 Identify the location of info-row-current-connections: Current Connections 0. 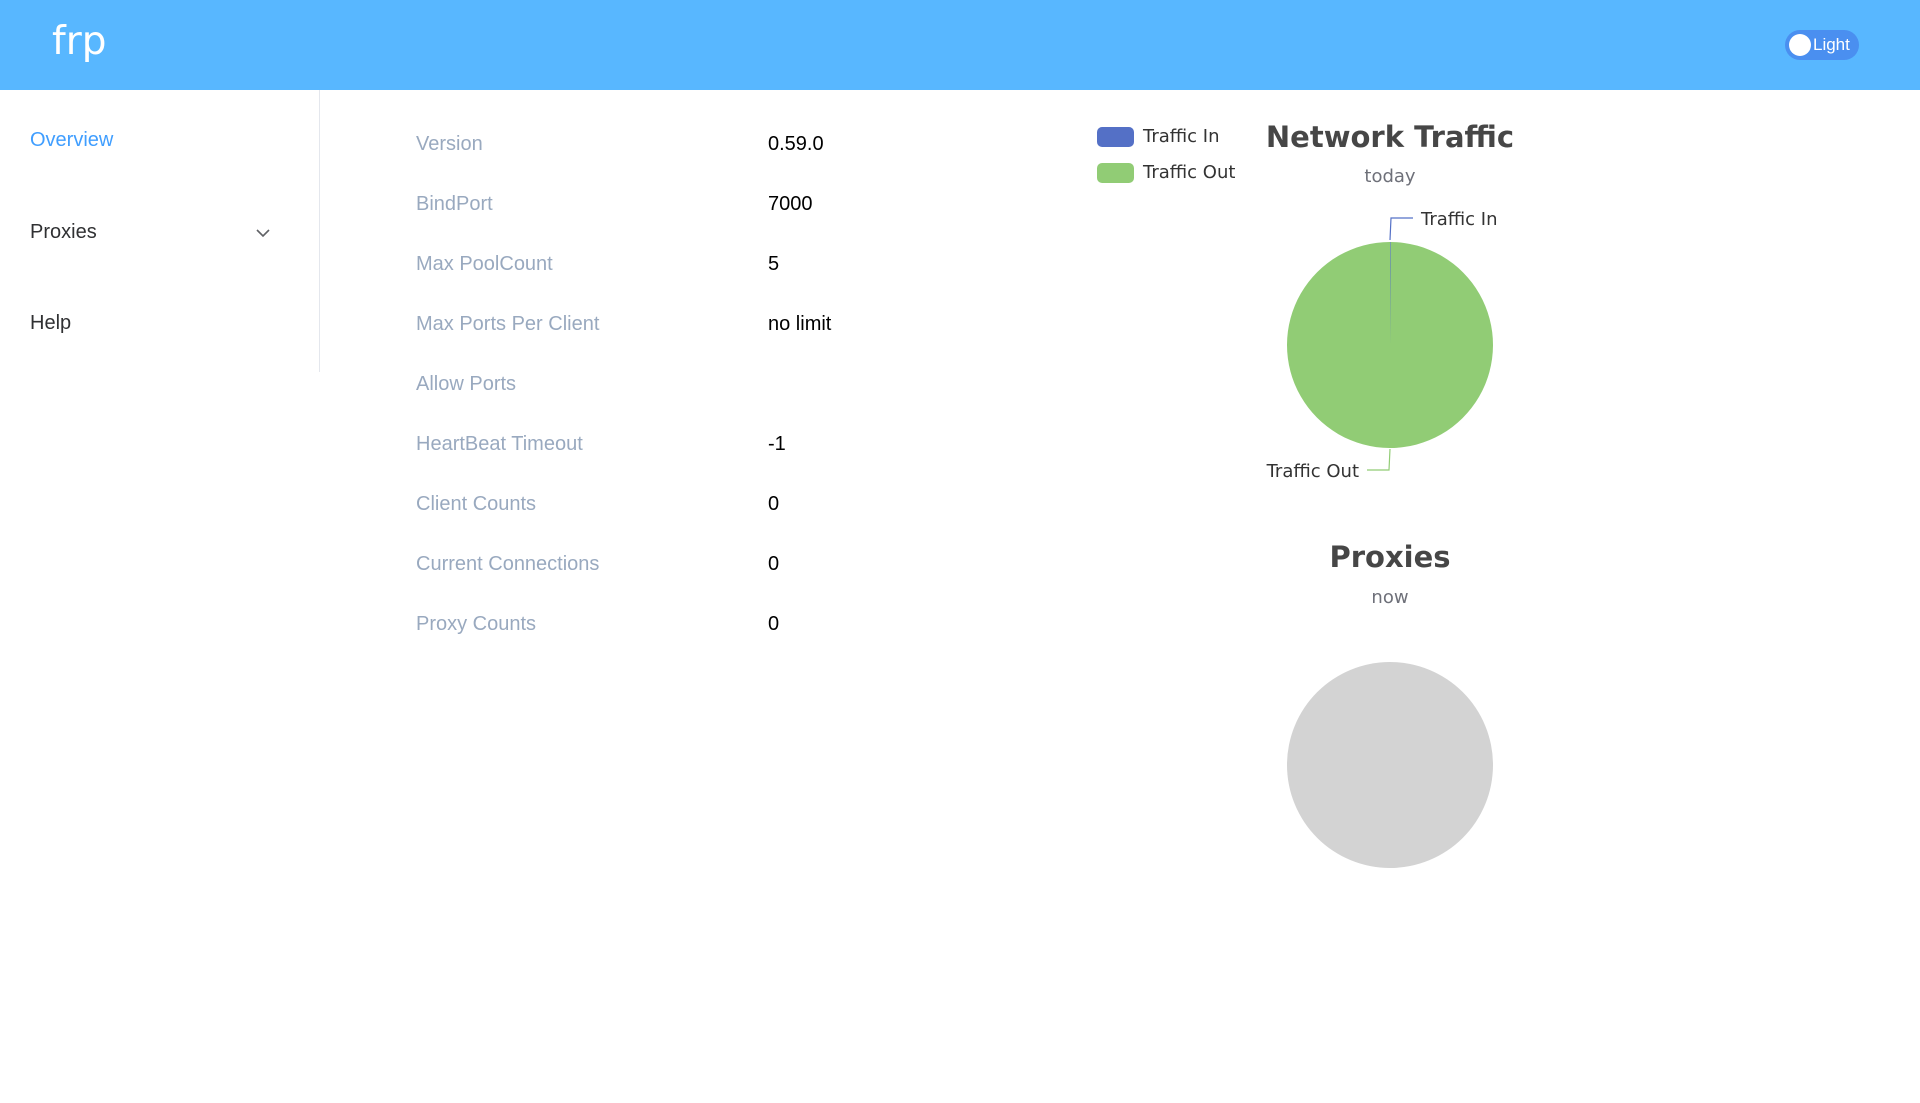
(696, 573).